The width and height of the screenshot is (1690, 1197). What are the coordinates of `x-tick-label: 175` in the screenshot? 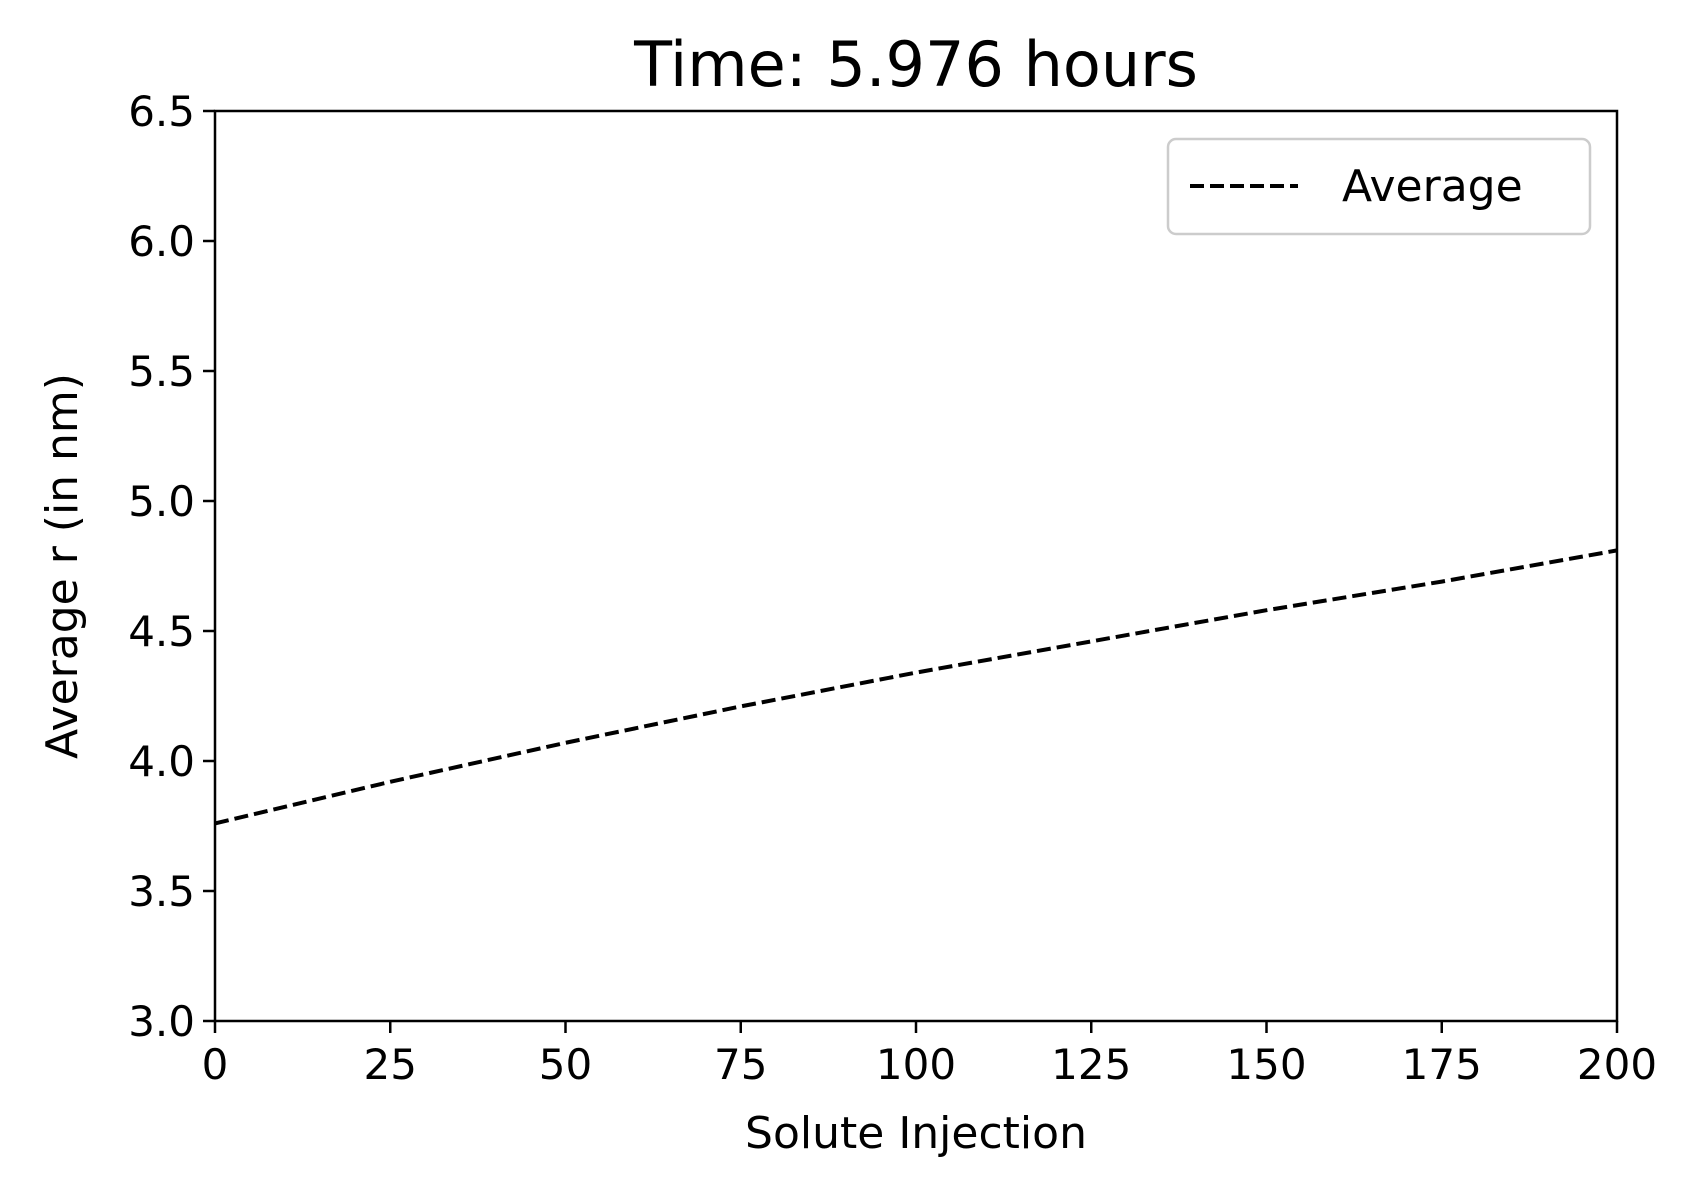 It's located at (1442, 1064).